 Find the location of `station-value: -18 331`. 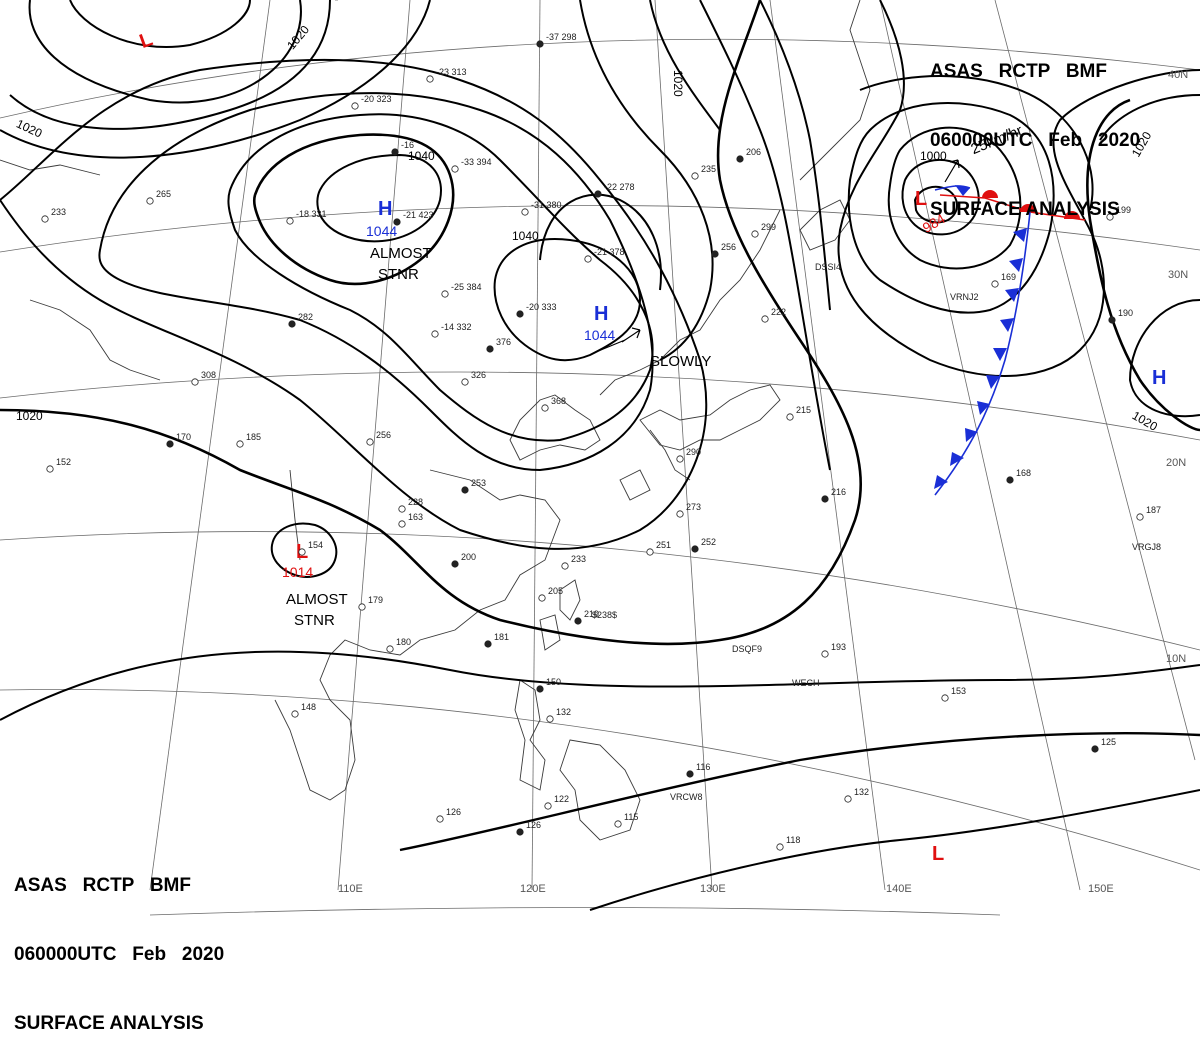

station-value: -18 331 is located at coordinates (311, 214).